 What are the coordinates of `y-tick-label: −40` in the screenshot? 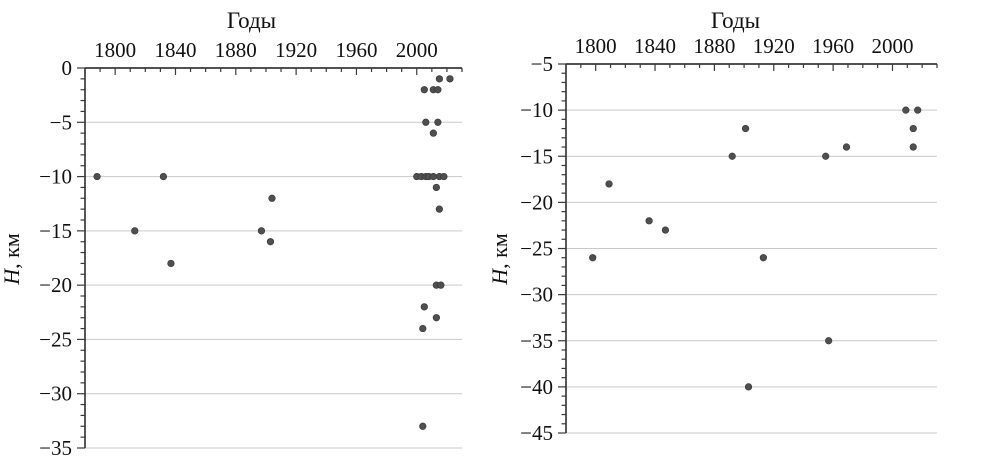 It's located at (536, 387).